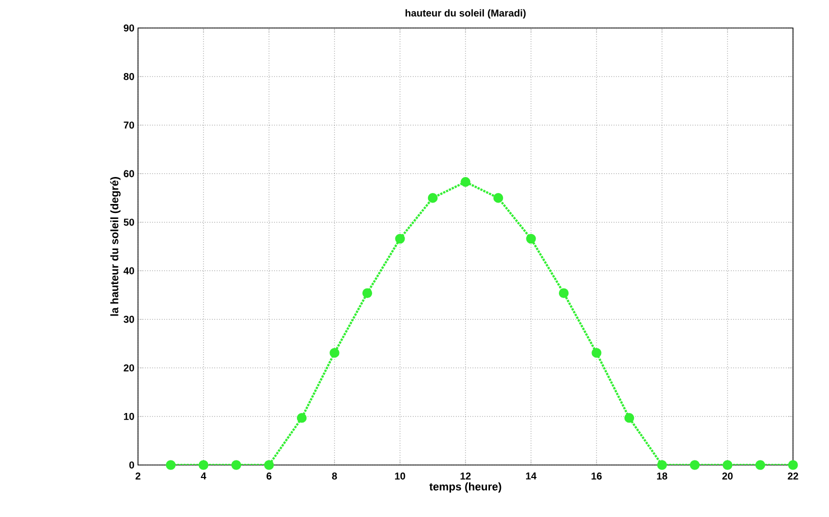 This screenshot has width=829, height=517. What do you see at coordinates (115, 246) in the screenshot?
I see `y-axis-title: la hauteur du soleil (degré)` at bounding box center [115, 246].